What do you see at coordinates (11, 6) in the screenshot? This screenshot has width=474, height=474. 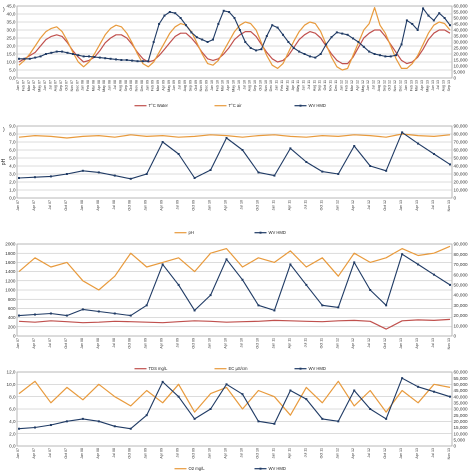 I see `y-tick-label: 45,0` at bounding box center [11, 6].